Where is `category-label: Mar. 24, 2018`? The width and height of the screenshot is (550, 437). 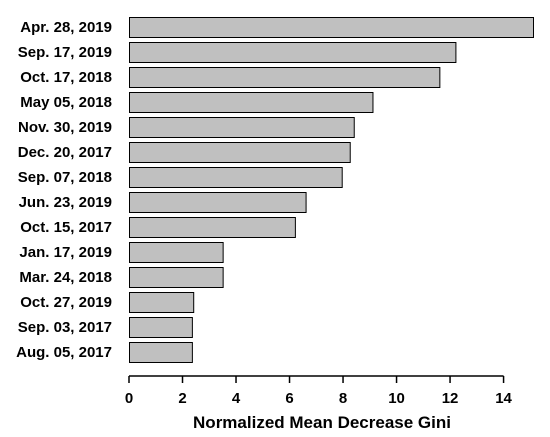
category-label: Mar. 24, 2018 is located at coordinates (65, 277).